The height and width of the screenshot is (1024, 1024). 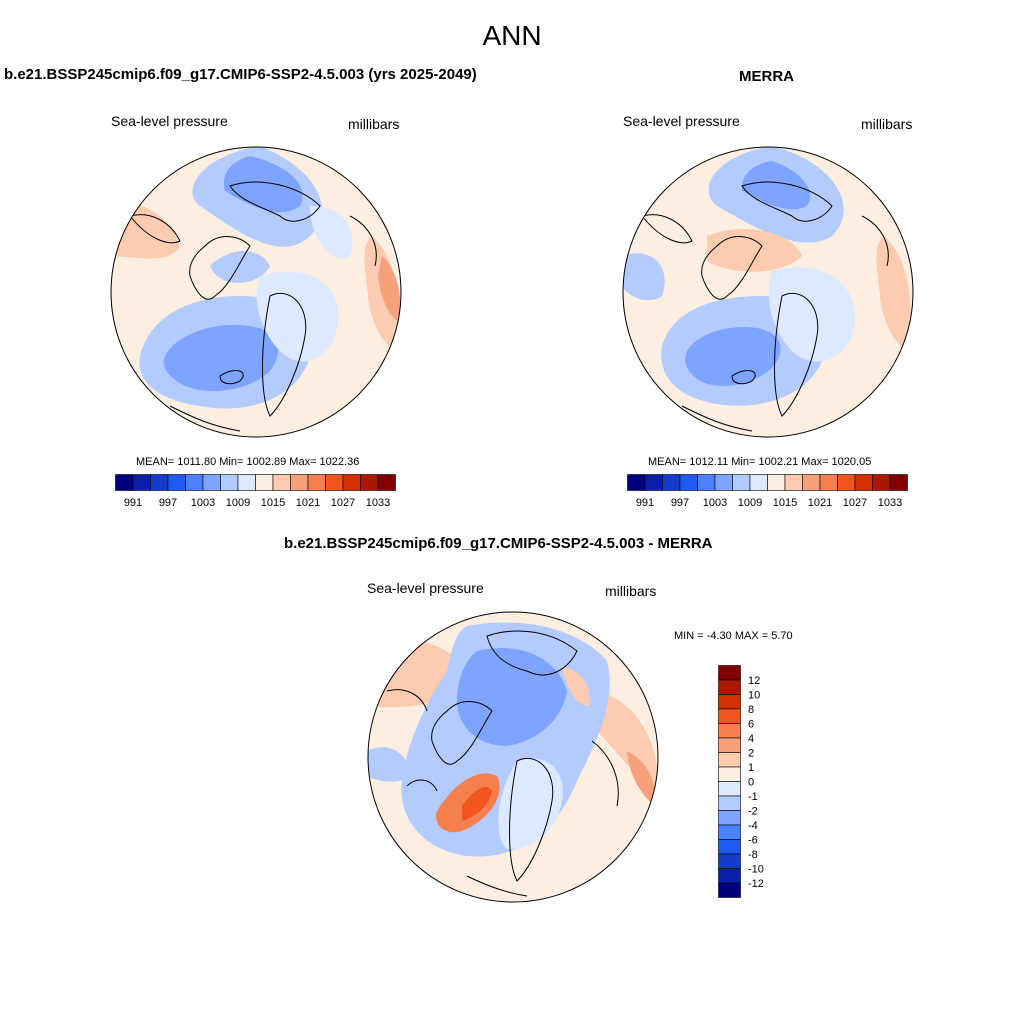 What do you see at coordinates (756, 884) in the screenshot?
I see `diff-colorbar-tick-label: -12` at bounding box center [756, 884].